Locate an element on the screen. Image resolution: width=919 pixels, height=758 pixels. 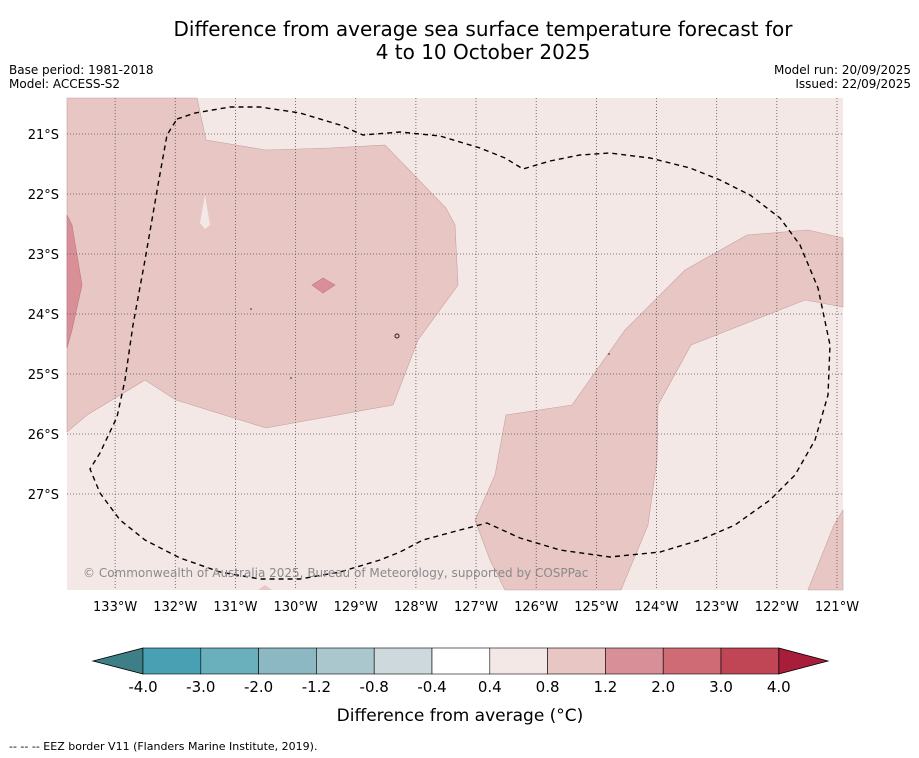
colorbar-tick-label: 2.0 is located at coordinates (663, 687).